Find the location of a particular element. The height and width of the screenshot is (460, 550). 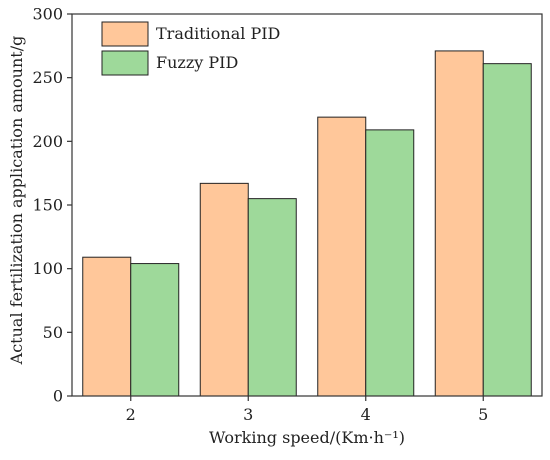

x-tick-label: 3 is located at coordinates (248, 414).